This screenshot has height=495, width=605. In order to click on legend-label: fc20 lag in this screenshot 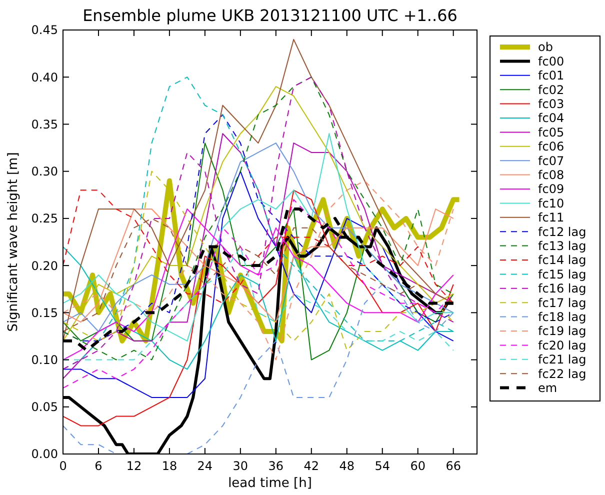, I will do `click(562, 345)`.